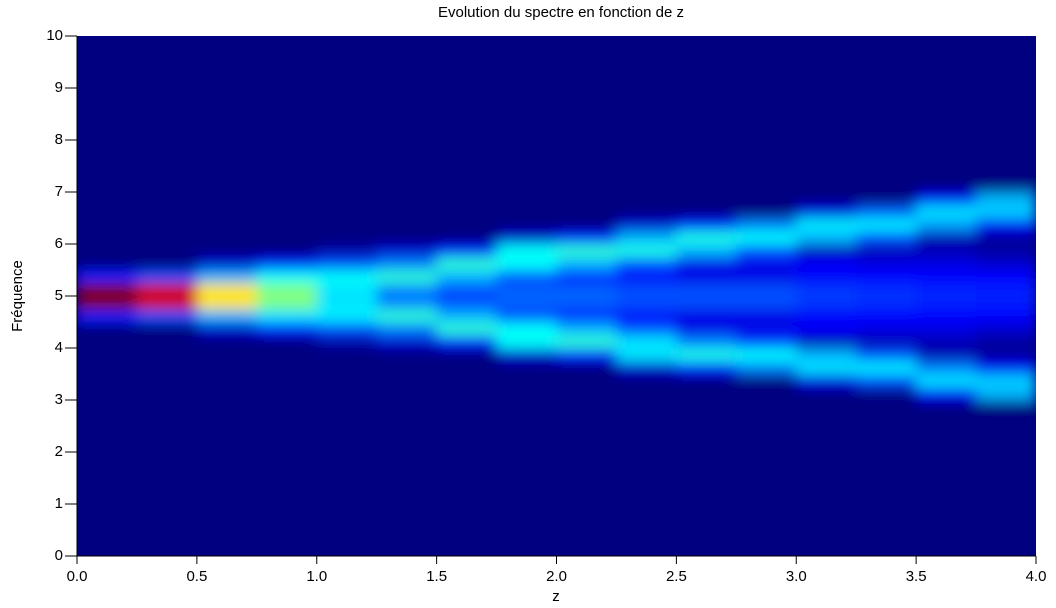 This screenshot has width=1056, height=608. Describe the element at coordinates (59, 243) in the screenshot. I see `y-tick-label: 6` at that location.